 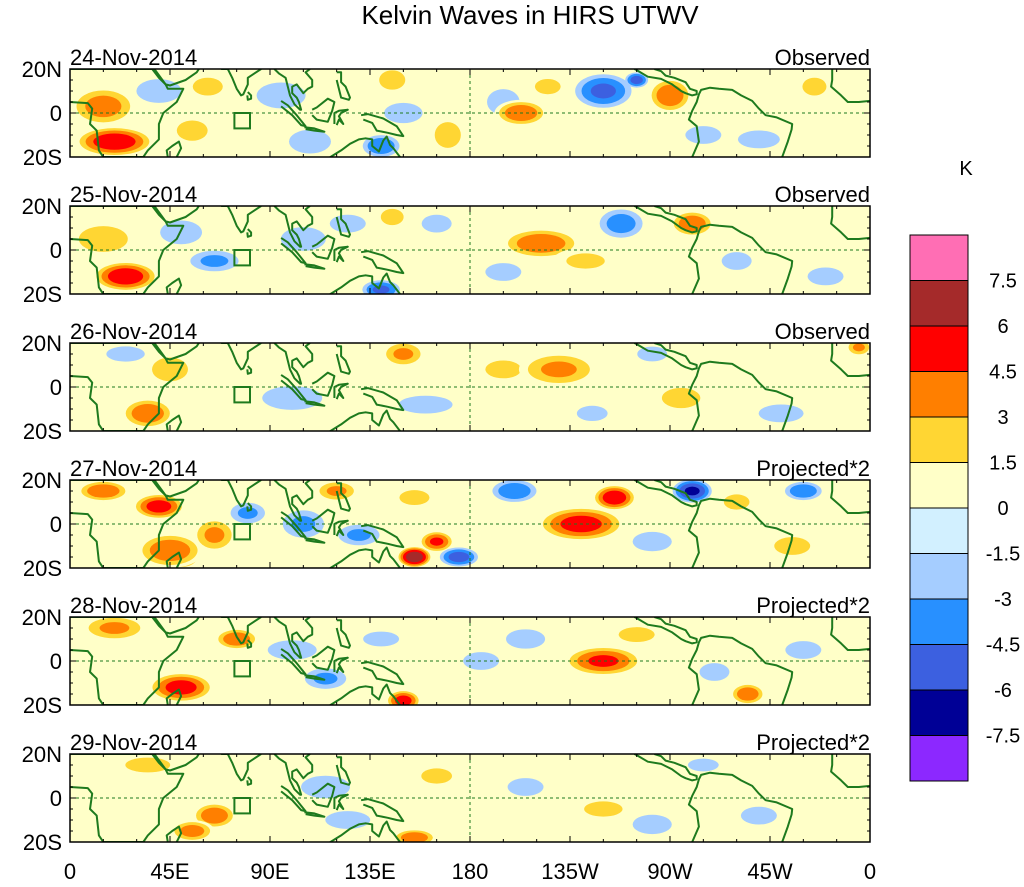 What do you see at coordinates (1003, 464) in the screenshot?
I see `colorbar-level-label: 1.5` at bounding box center [1003, 464].